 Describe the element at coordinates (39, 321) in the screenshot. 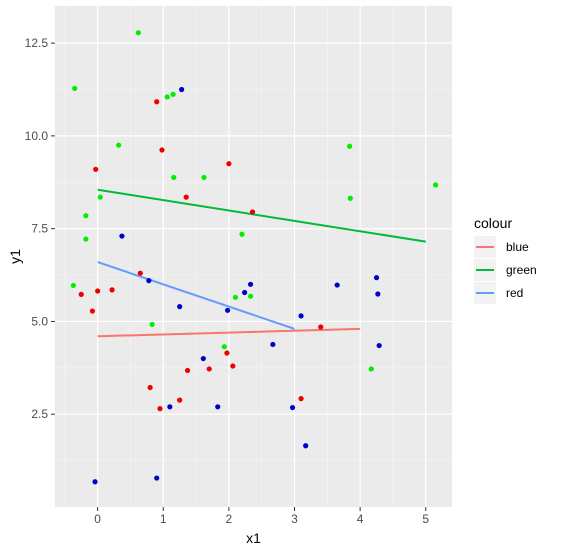

I see `y-tick-label: 5.0` at that location.